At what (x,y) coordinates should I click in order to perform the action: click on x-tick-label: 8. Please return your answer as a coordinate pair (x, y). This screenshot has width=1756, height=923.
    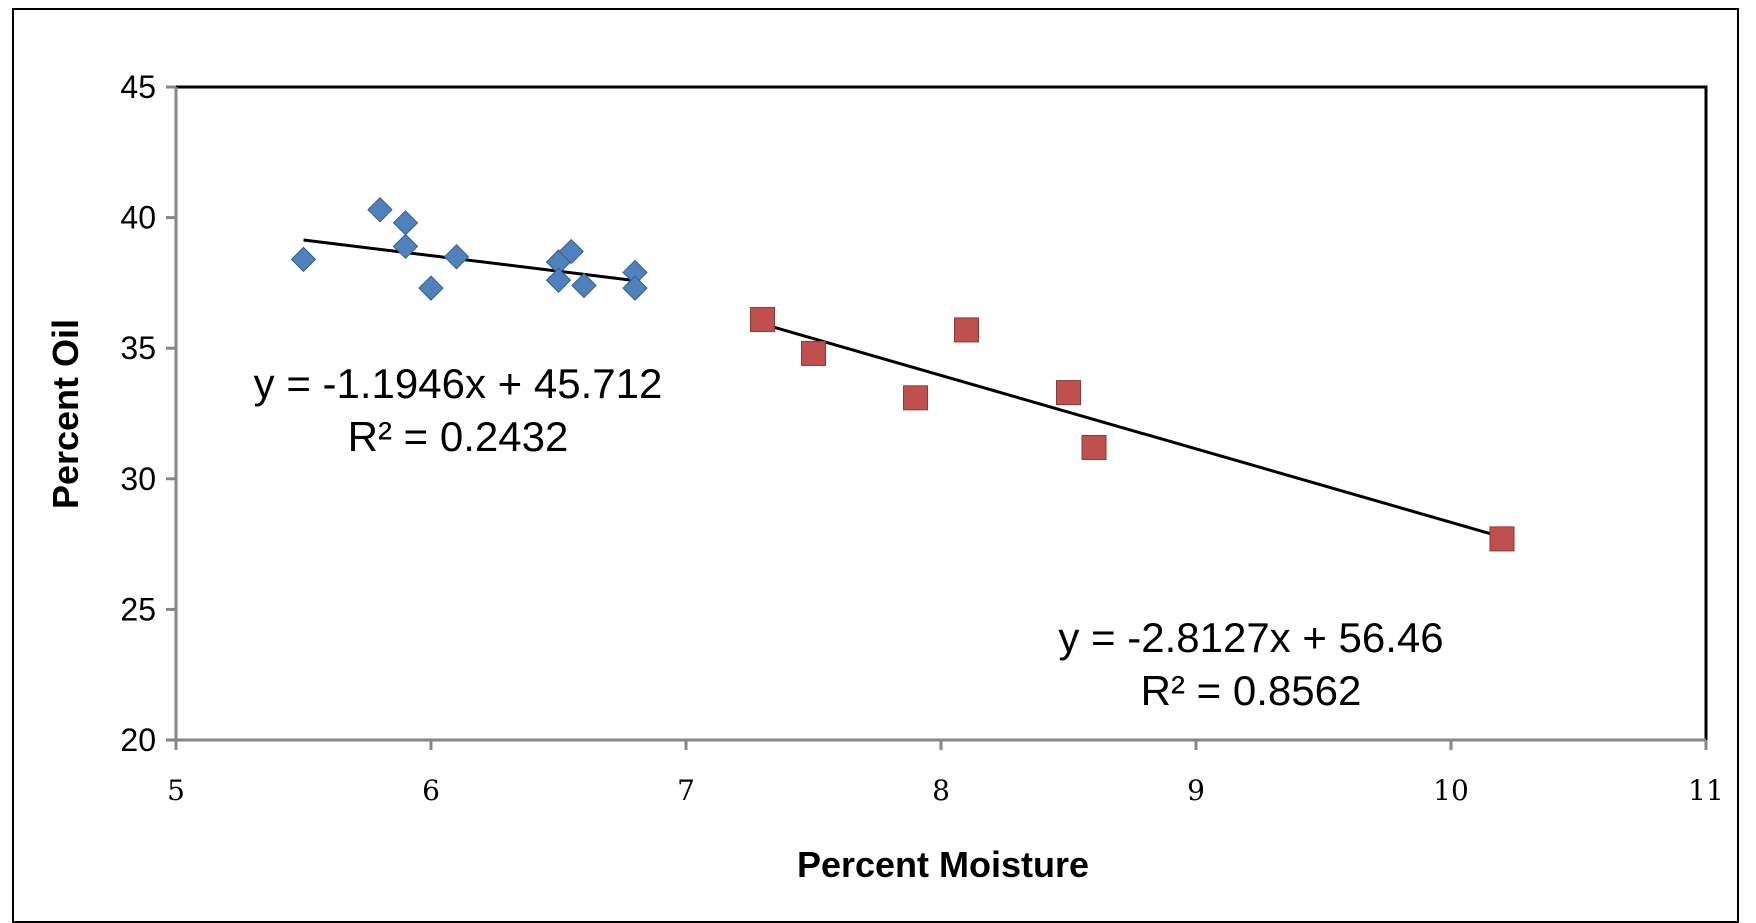
    Looking at the image, I should click on (941, 790).